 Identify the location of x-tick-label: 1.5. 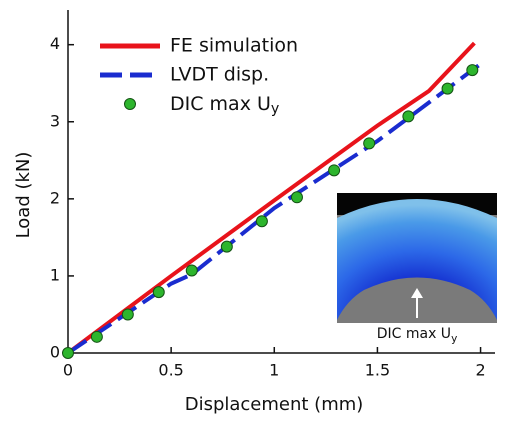
(377, 370).